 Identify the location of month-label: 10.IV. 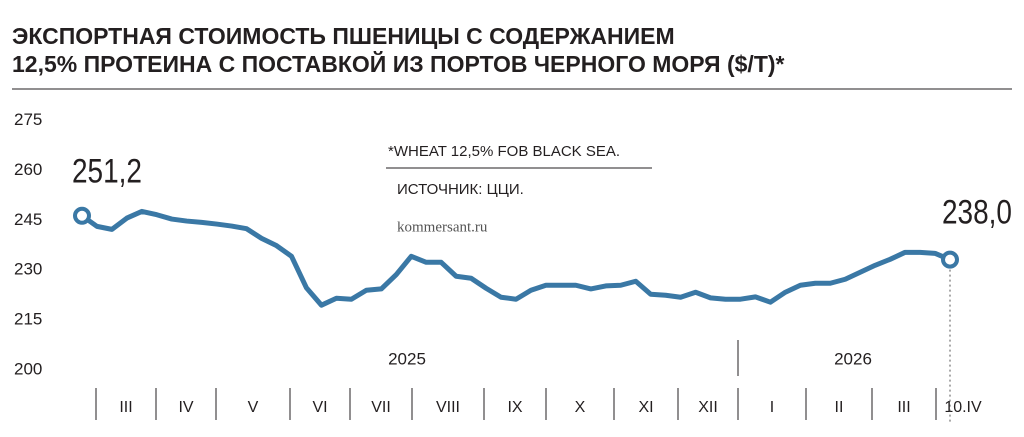
(963, 407).